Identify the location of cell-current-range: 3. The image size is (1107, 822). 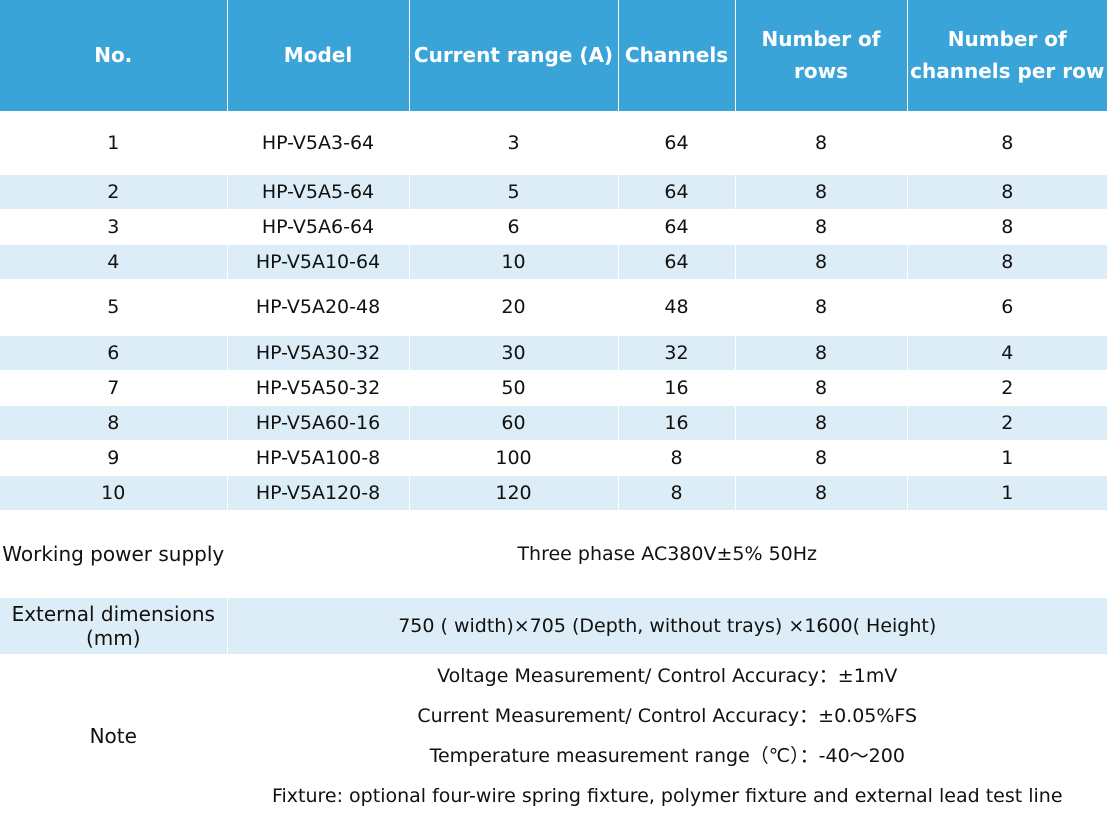
(514, 143).